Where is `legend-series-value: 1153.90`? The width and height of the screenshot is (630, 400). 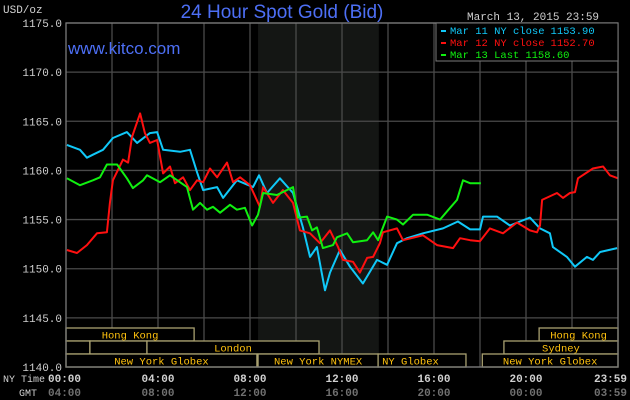 legend-series-value: 1153.90 is located at coordinates (573, 32).